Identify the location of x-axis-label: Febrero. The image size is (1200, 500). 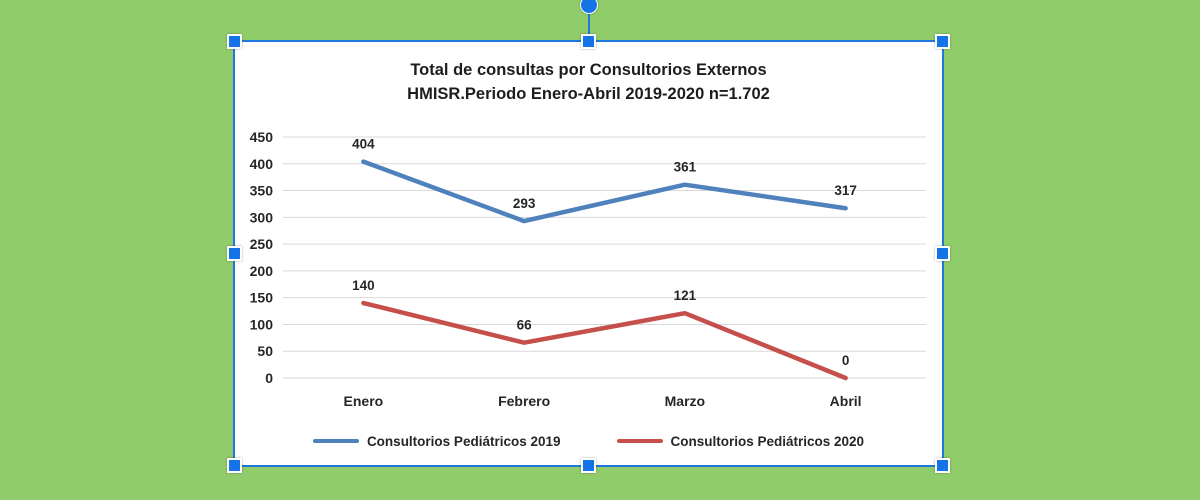
(524, 401).